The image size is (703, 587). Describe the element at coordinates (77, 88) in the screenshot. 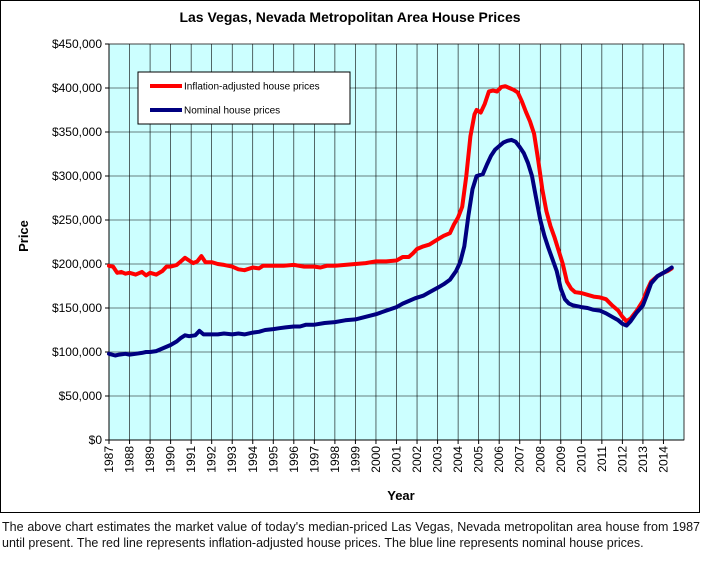

I see `y-tick-label: $400,000` at that location.